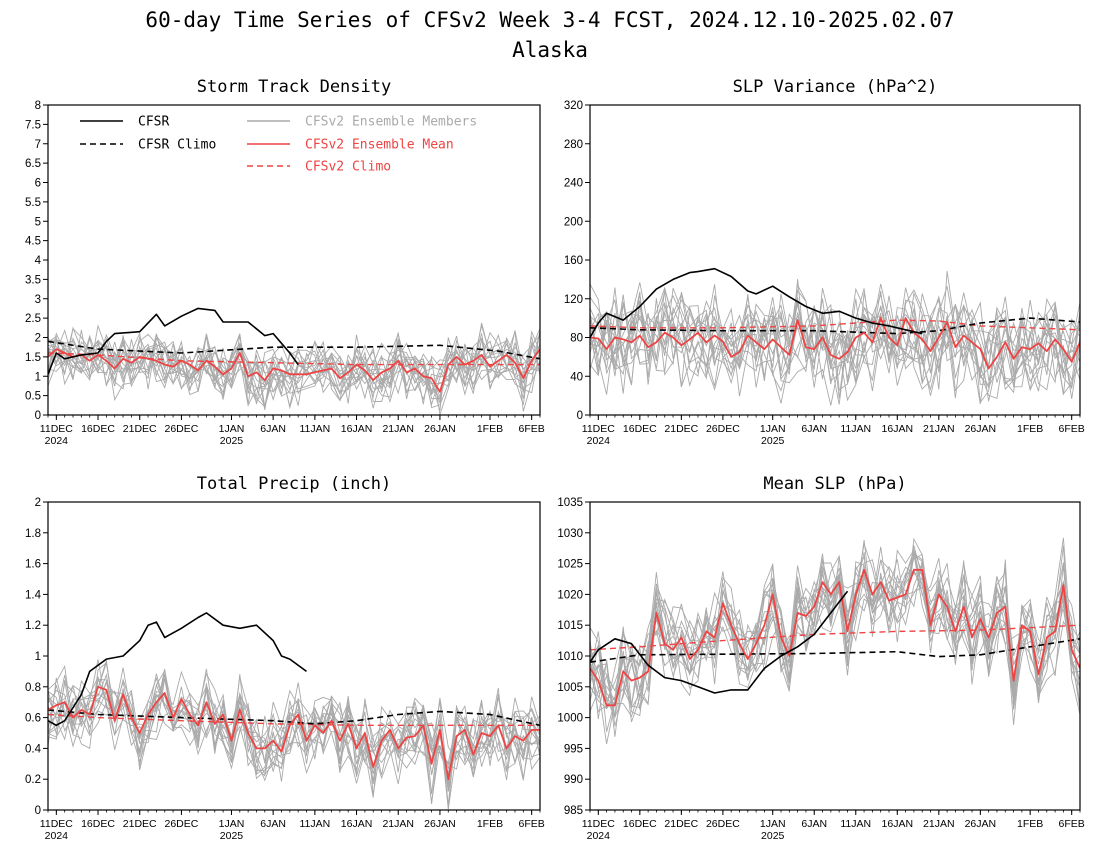 The height and width of the screenshot is (850, 1100). What do you see at coordinates (177, 145) in the screenshot?
I see `legend-cfsr-climo-label: CFSR Climo` at bounding box center [177, 145].